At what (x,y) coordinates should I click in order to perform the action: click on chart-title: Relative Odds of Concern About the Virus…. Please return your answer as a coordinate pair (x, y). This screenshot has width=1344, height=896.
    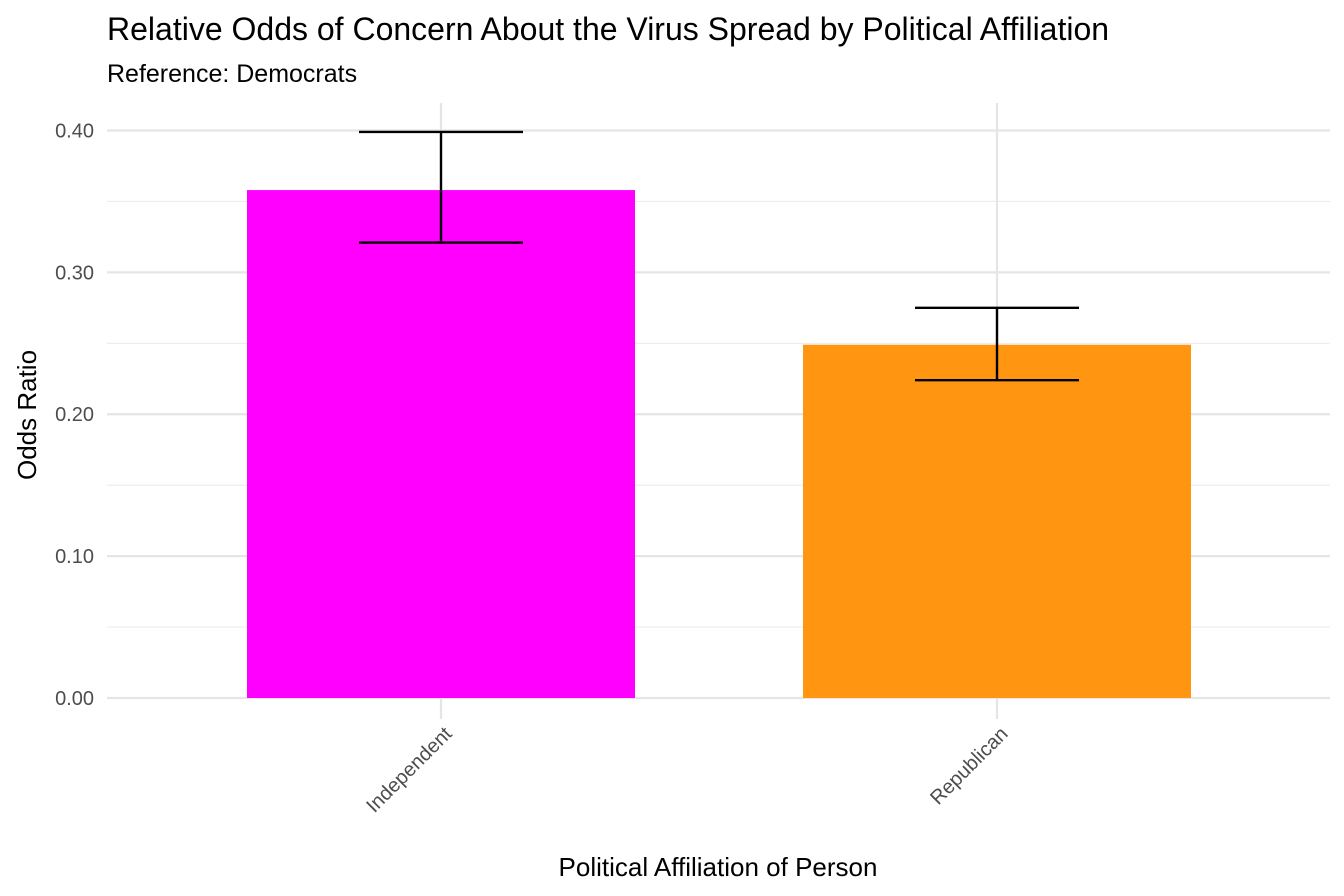
    Looking at the image, I should click on (608, 29).